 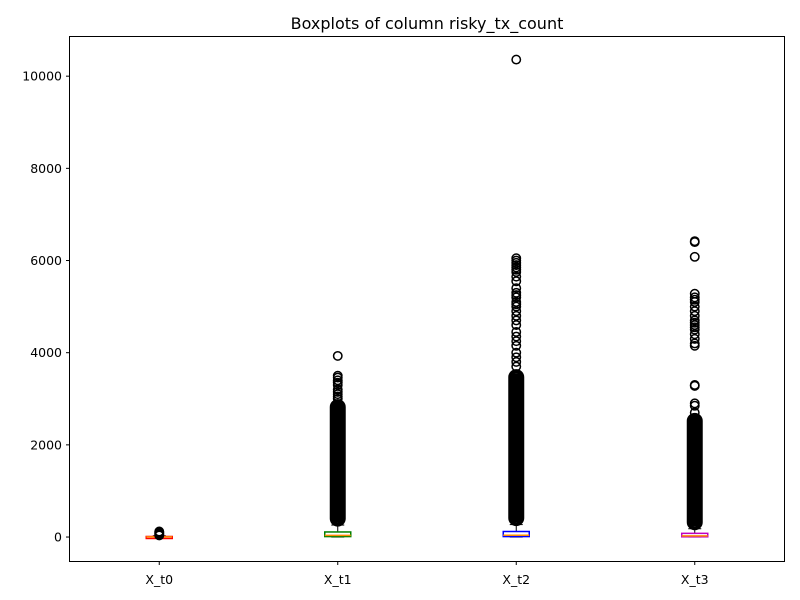 I want to click on y-tick-label: 2000, so click(x=46, y=444).